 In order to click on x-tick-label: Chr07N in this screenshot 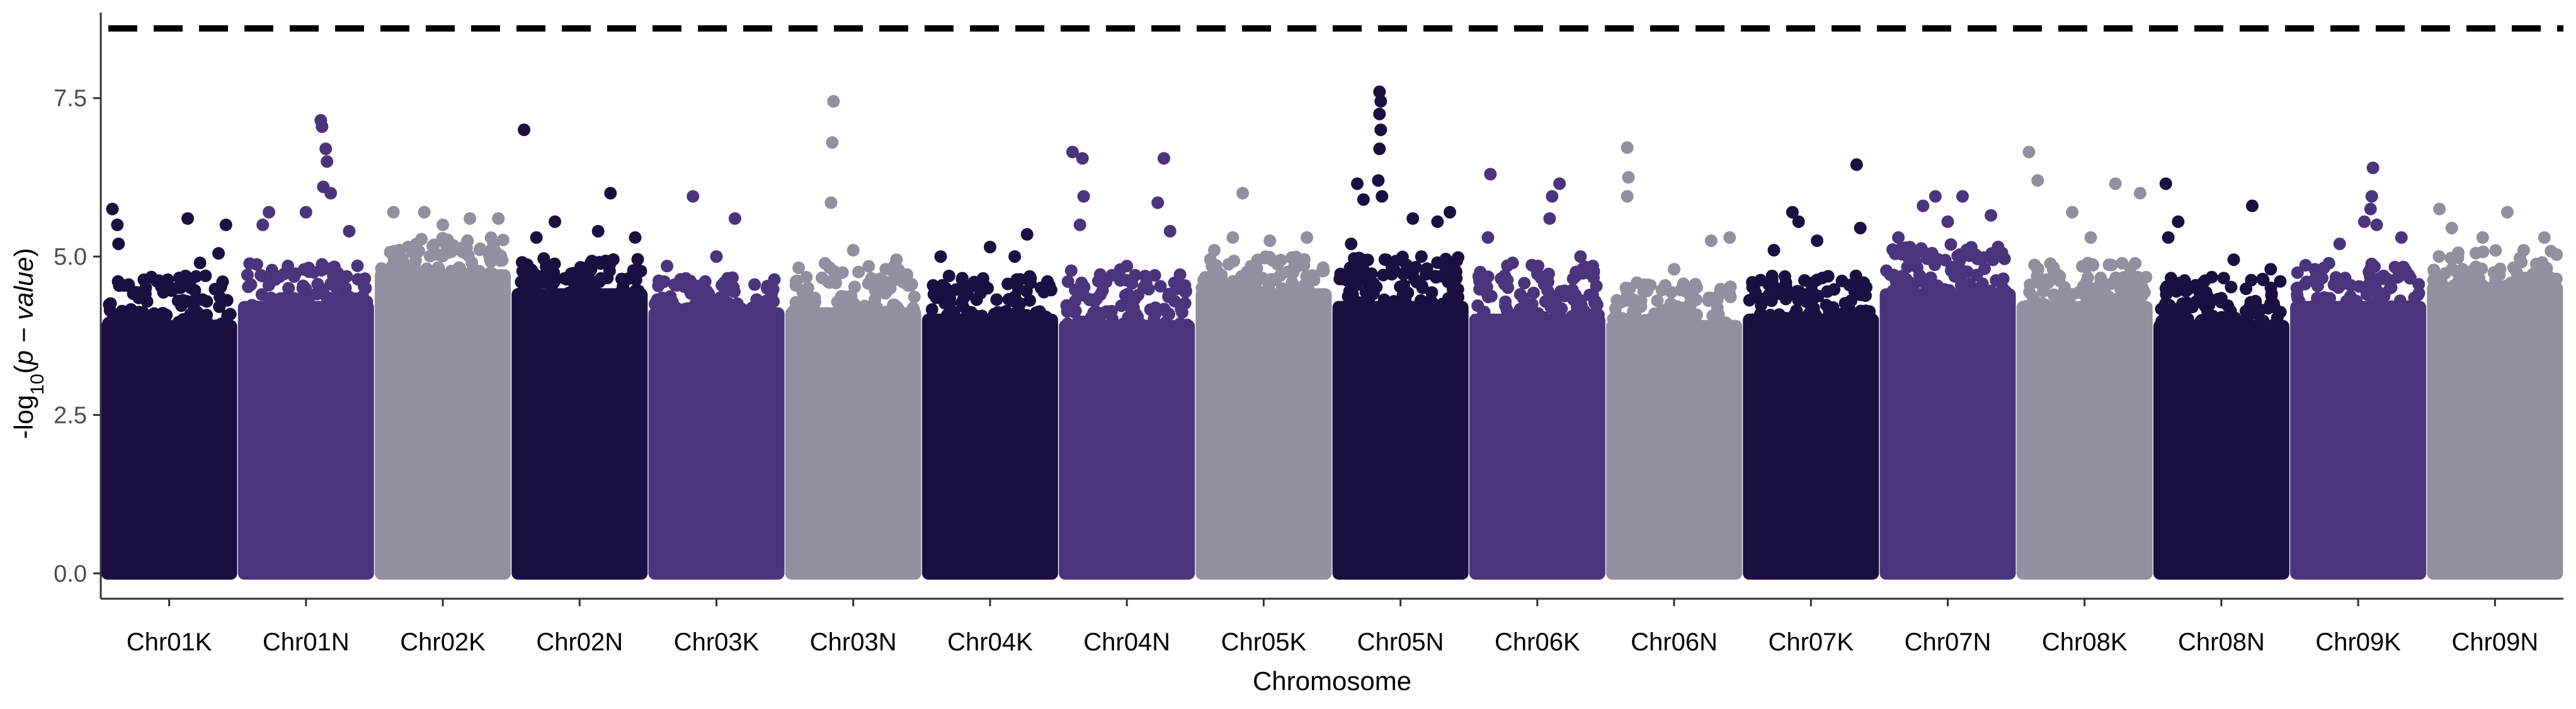, I will do `click(1948, 642)`.